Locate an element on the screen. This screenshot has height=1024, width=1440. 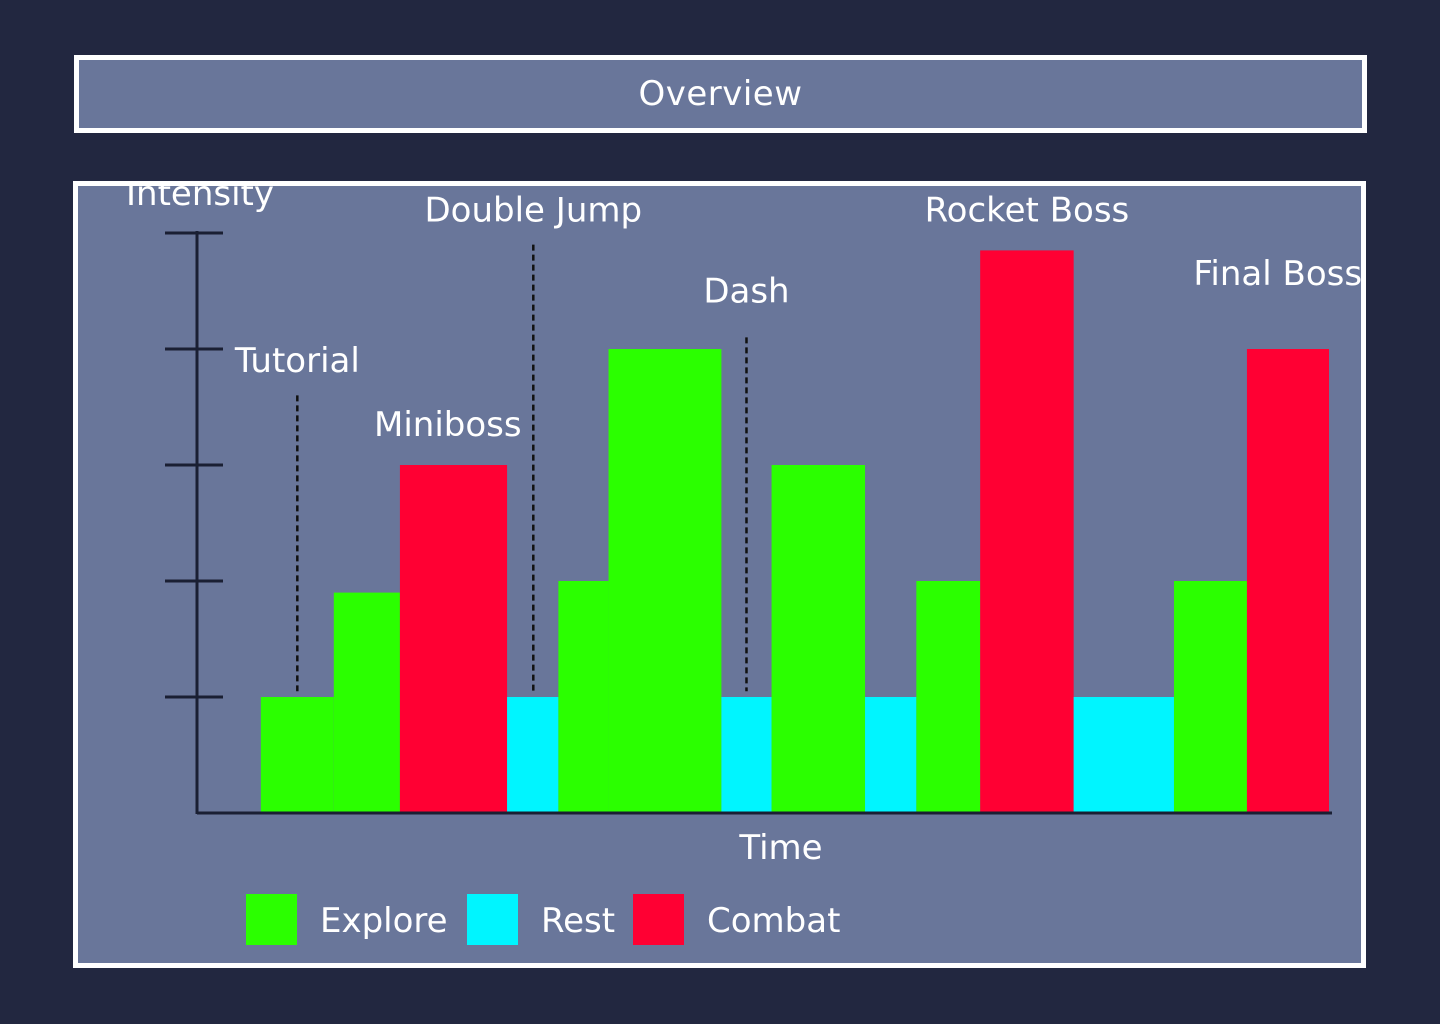
legend-swatch-combat is located at coordinates (658, 919).